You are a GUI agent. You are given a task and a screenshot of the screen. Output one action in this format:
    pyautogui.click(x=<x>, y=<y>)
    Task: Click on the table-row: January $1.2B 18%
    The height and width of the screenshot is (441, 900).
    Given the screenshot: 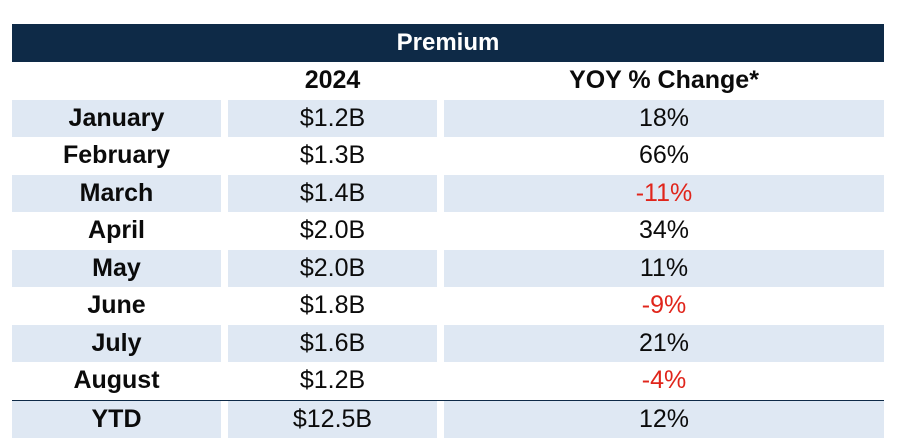 What is the action you would take?
    pyautogui.click(x=448, y=118)
    